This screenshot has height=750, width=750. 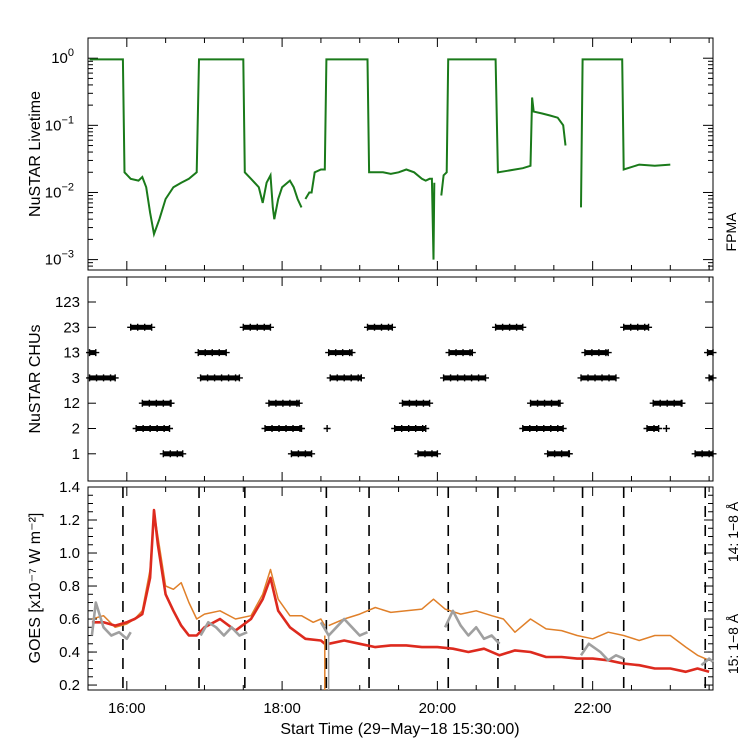 I want to click on goes-y-tick-label: 0.4, so click(x=69, y=652).